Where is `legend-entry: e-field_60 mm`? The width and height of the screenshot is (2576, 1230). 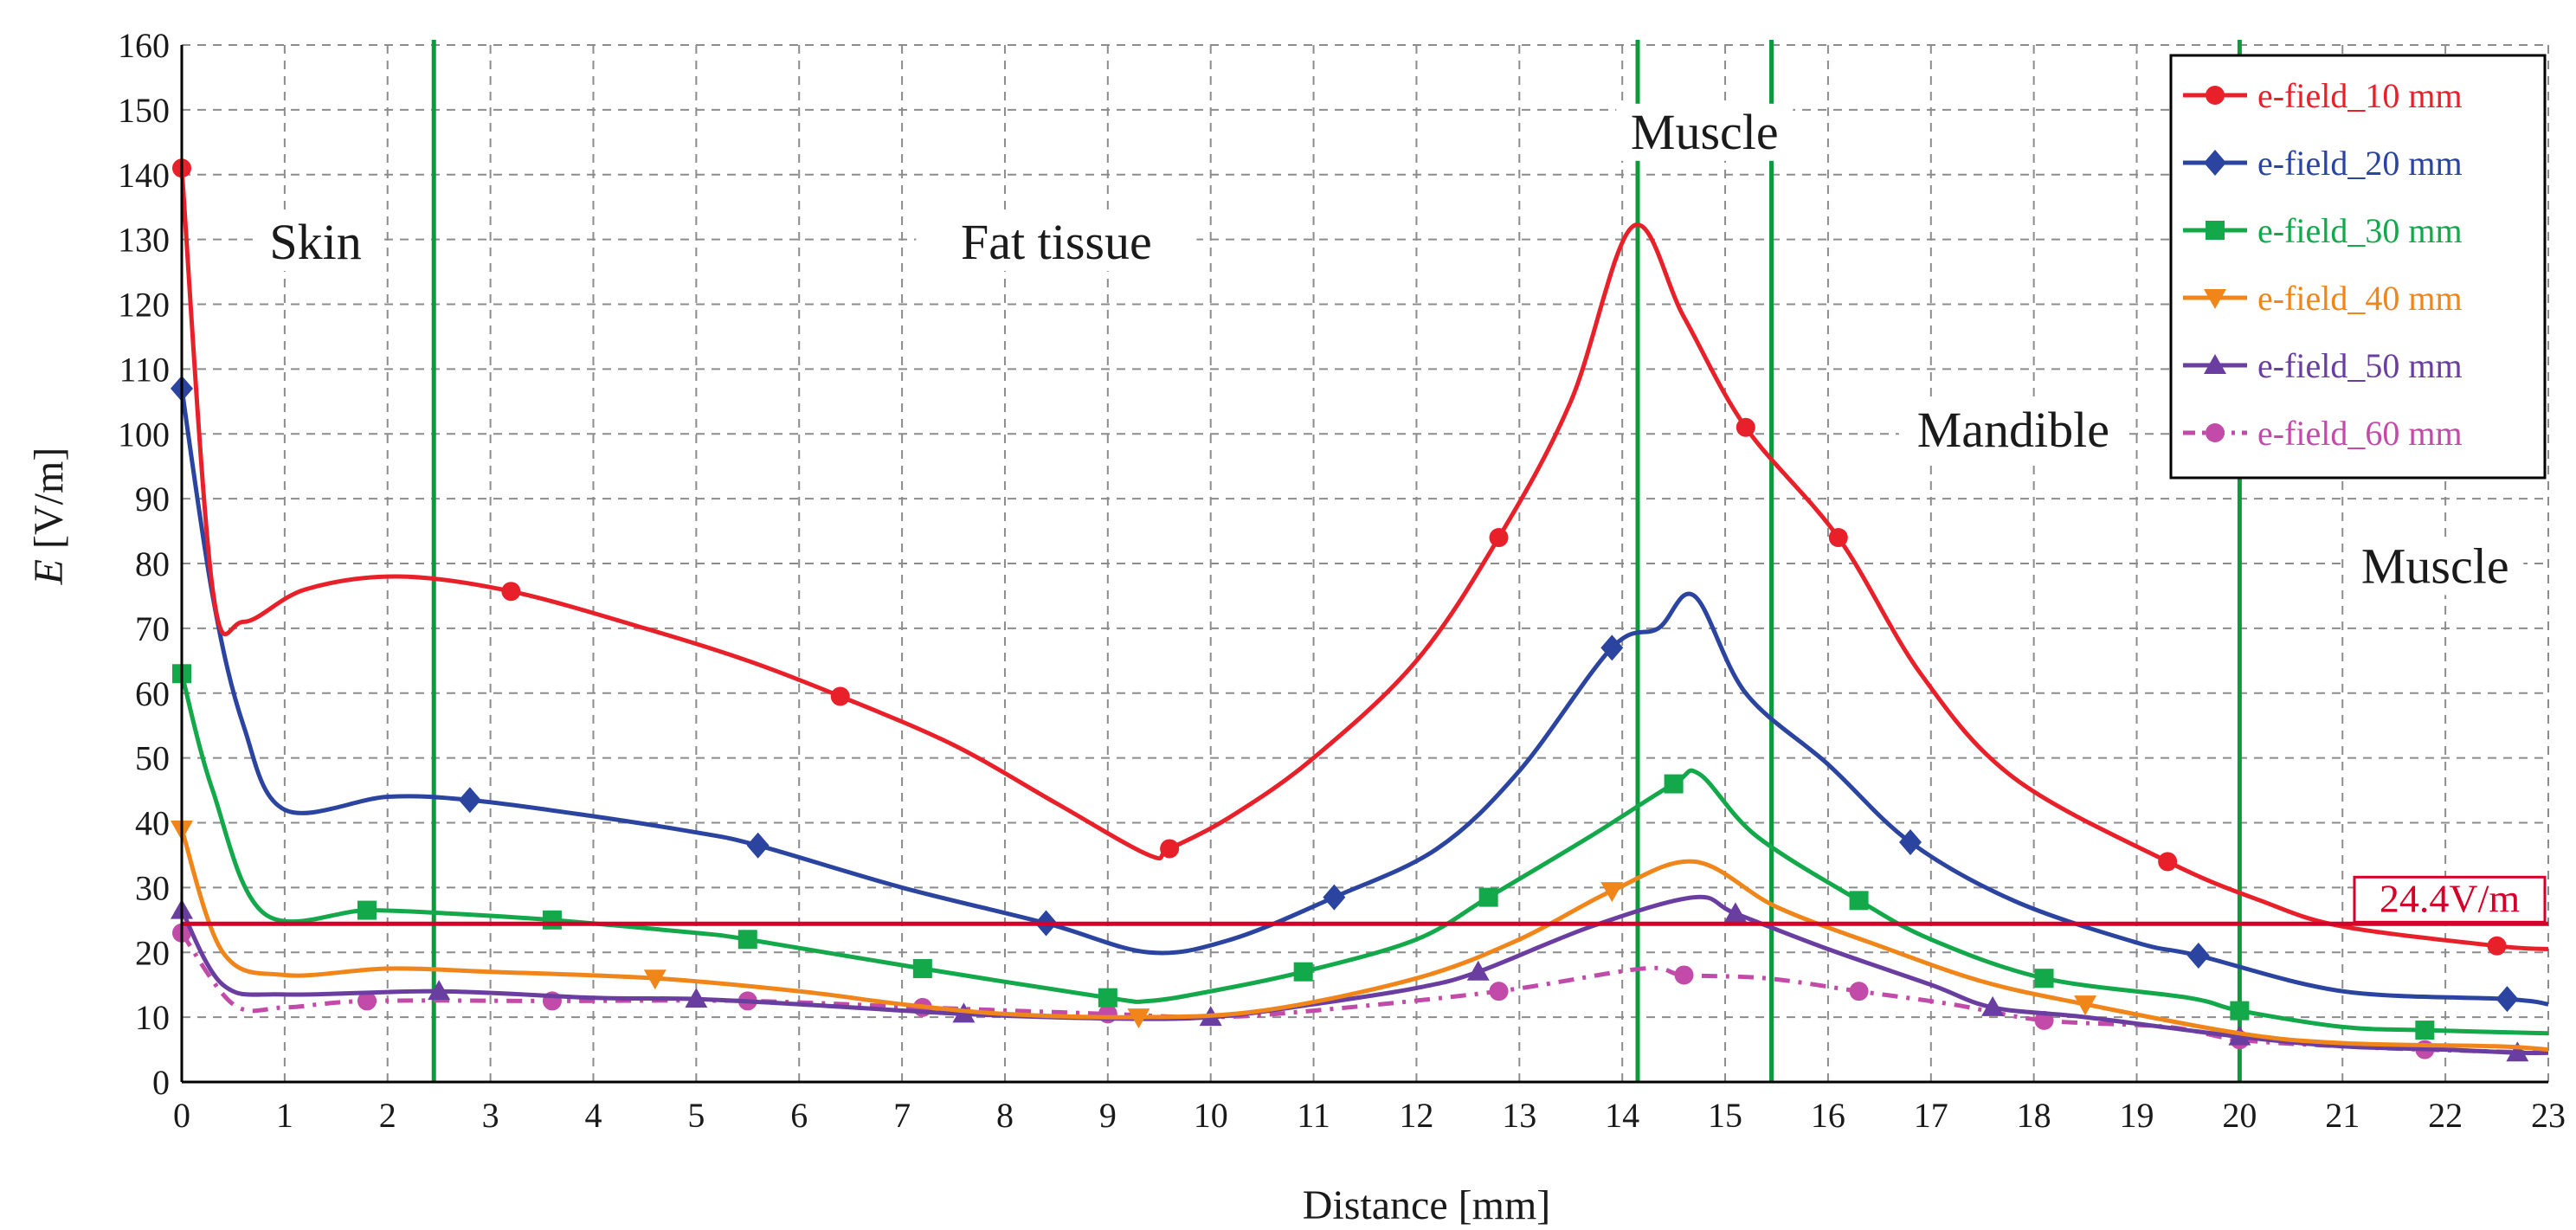 legend-entry: e-field_60 mm is located at coordinates (2323, 433).